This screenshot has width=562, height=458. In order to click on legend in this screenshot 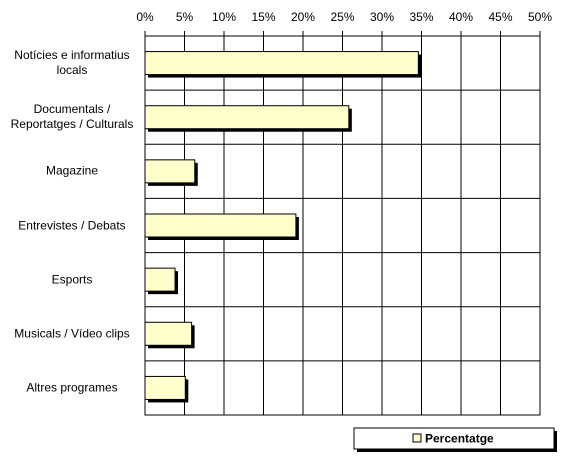, I will do `click(454, 438)`.